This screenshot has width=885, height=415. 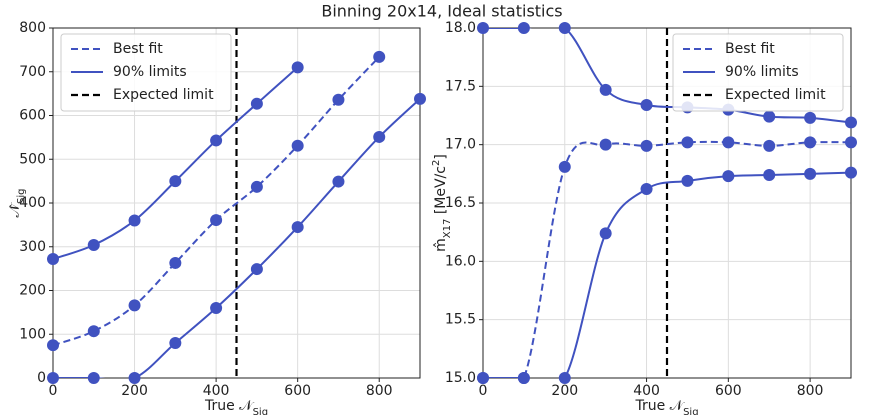 I want to click on y-tick-label: 16.0, so click(x=460, y=261).